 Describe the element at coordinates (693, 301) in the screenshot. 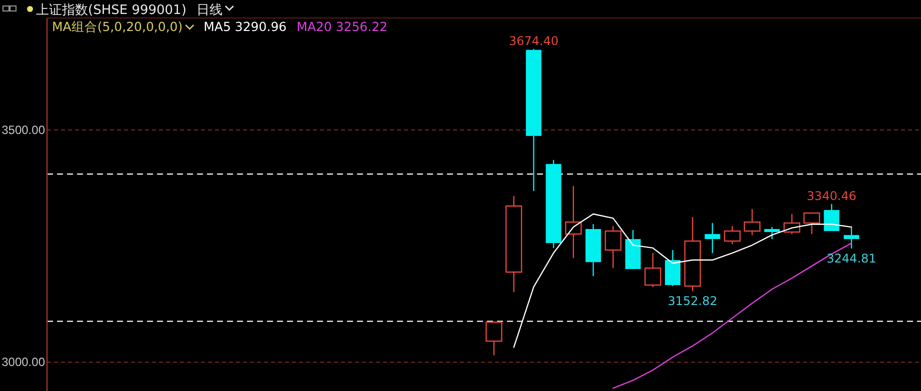

I see `annotation: 3152.82` at that location.